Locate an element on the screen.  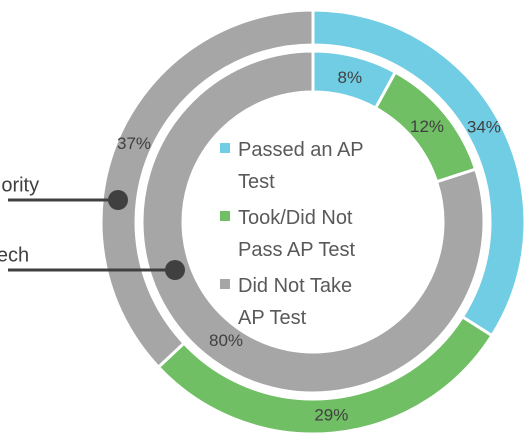
legend-item: Took/Did Not Pass AP Test is located at coordinates (300, 234).